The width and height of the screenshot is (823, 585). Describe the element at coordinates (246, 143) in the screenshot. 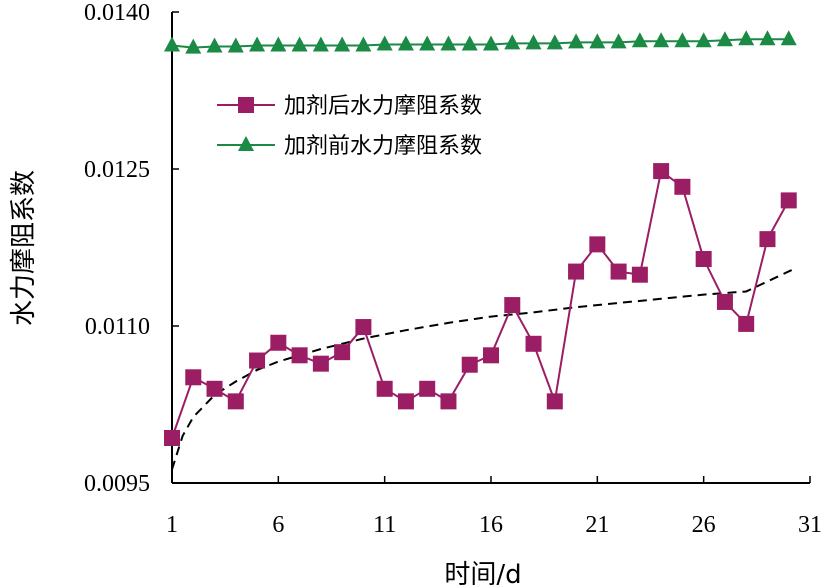

I see `legend-triangle-marker` at that location.